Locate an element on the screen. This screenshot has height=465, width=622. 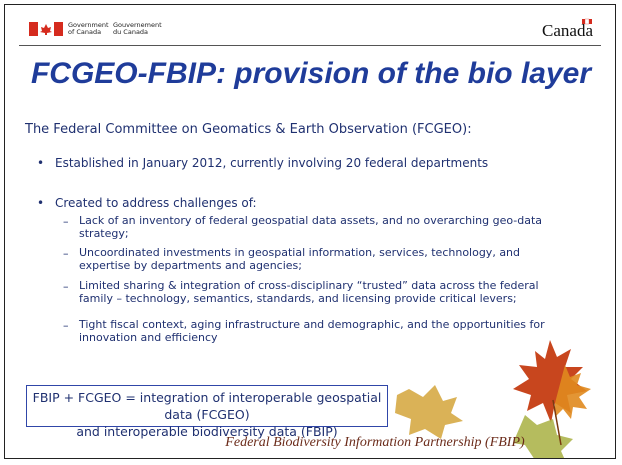
government-fr: Gouvernement du Canada is located at coordinates (137, 28).